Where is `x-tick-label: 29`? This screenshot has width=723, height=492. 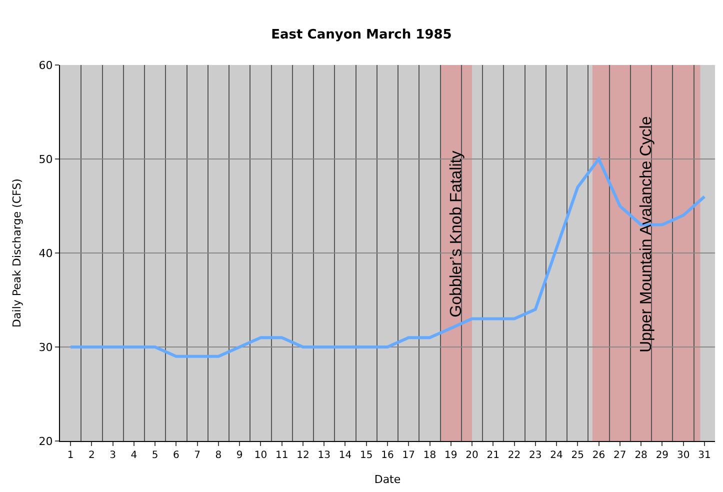
x-tick-label: 29 is located at coordinates (662, 455).